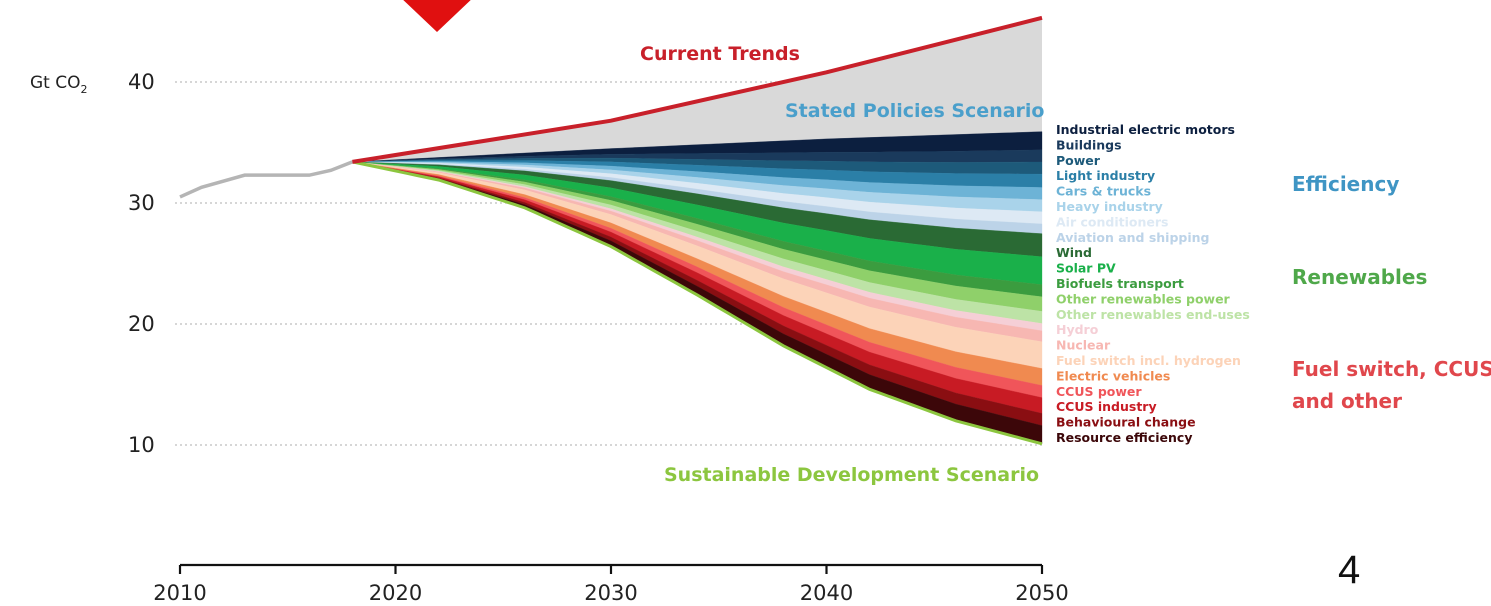 This screenshot has height=606, width=1491. Describe the element at coordinates (1077, 329) in the screenshot. I see `wedge-label-hydro: Hydro` at that location.